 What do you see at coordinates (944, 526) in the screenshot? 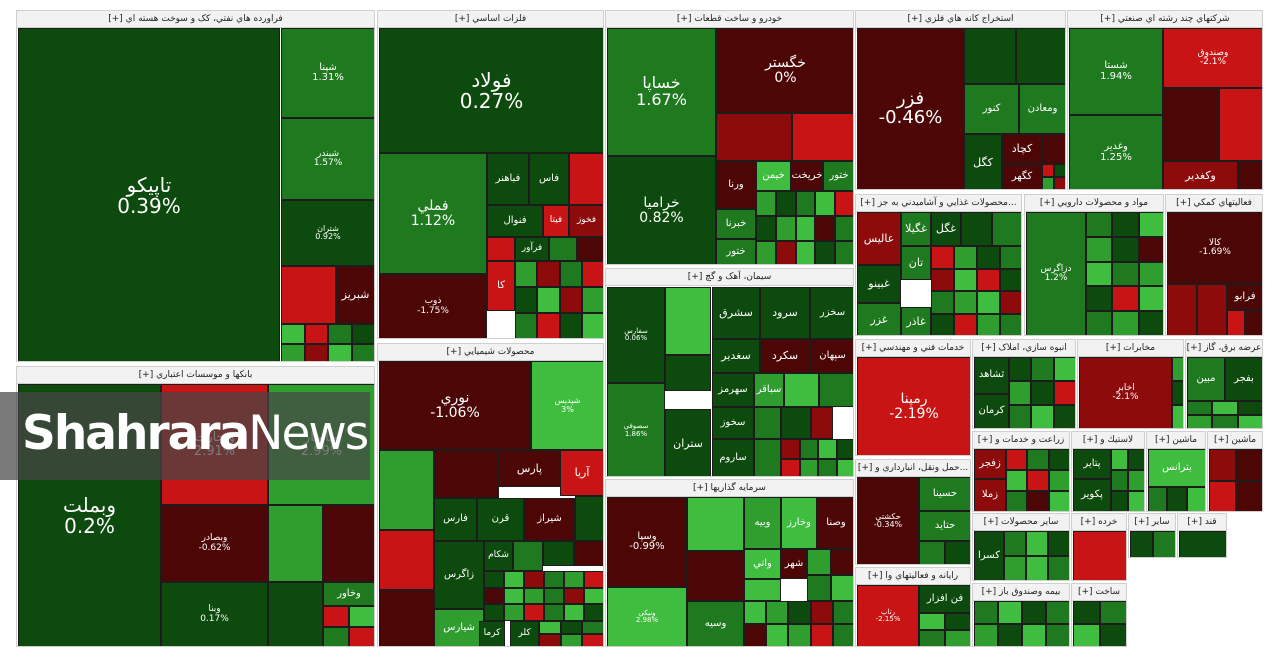
I see `stock-tile: حتايد` at bounding box center [944, 526].